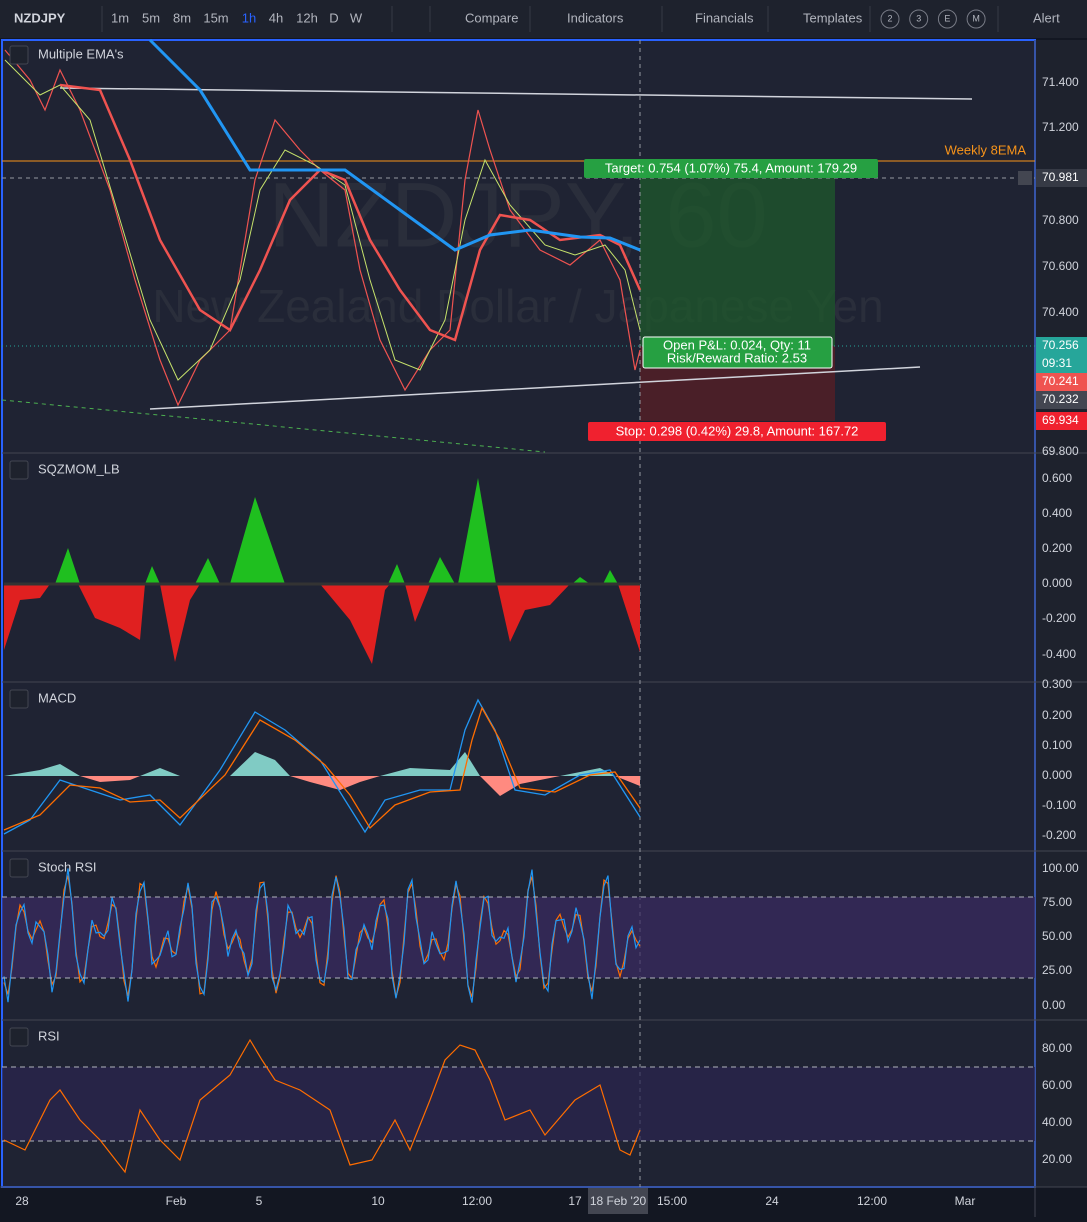 The height and width of the screenshot is (1222, 1087). Describe the element at coordinates (215, 17) in the screenshot. I see `interval-button: 15m` at that location.